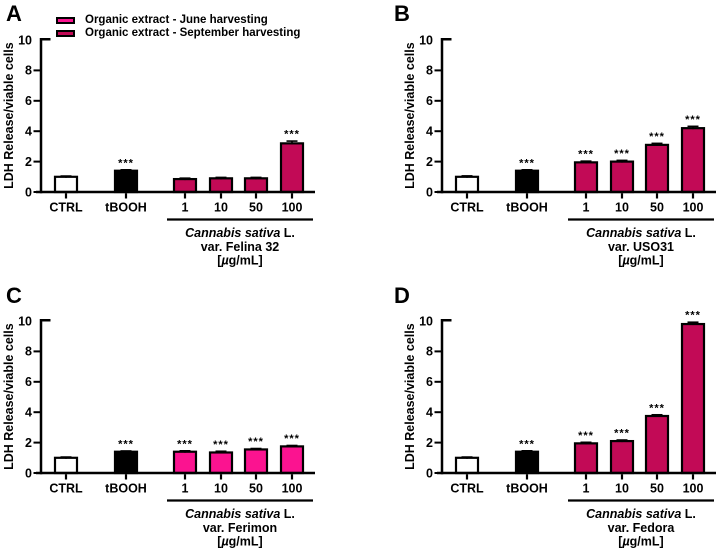  Describe the element at coordinates (65, 20) in the screenshot. I see `legend-swatch-june-icon` at that location.